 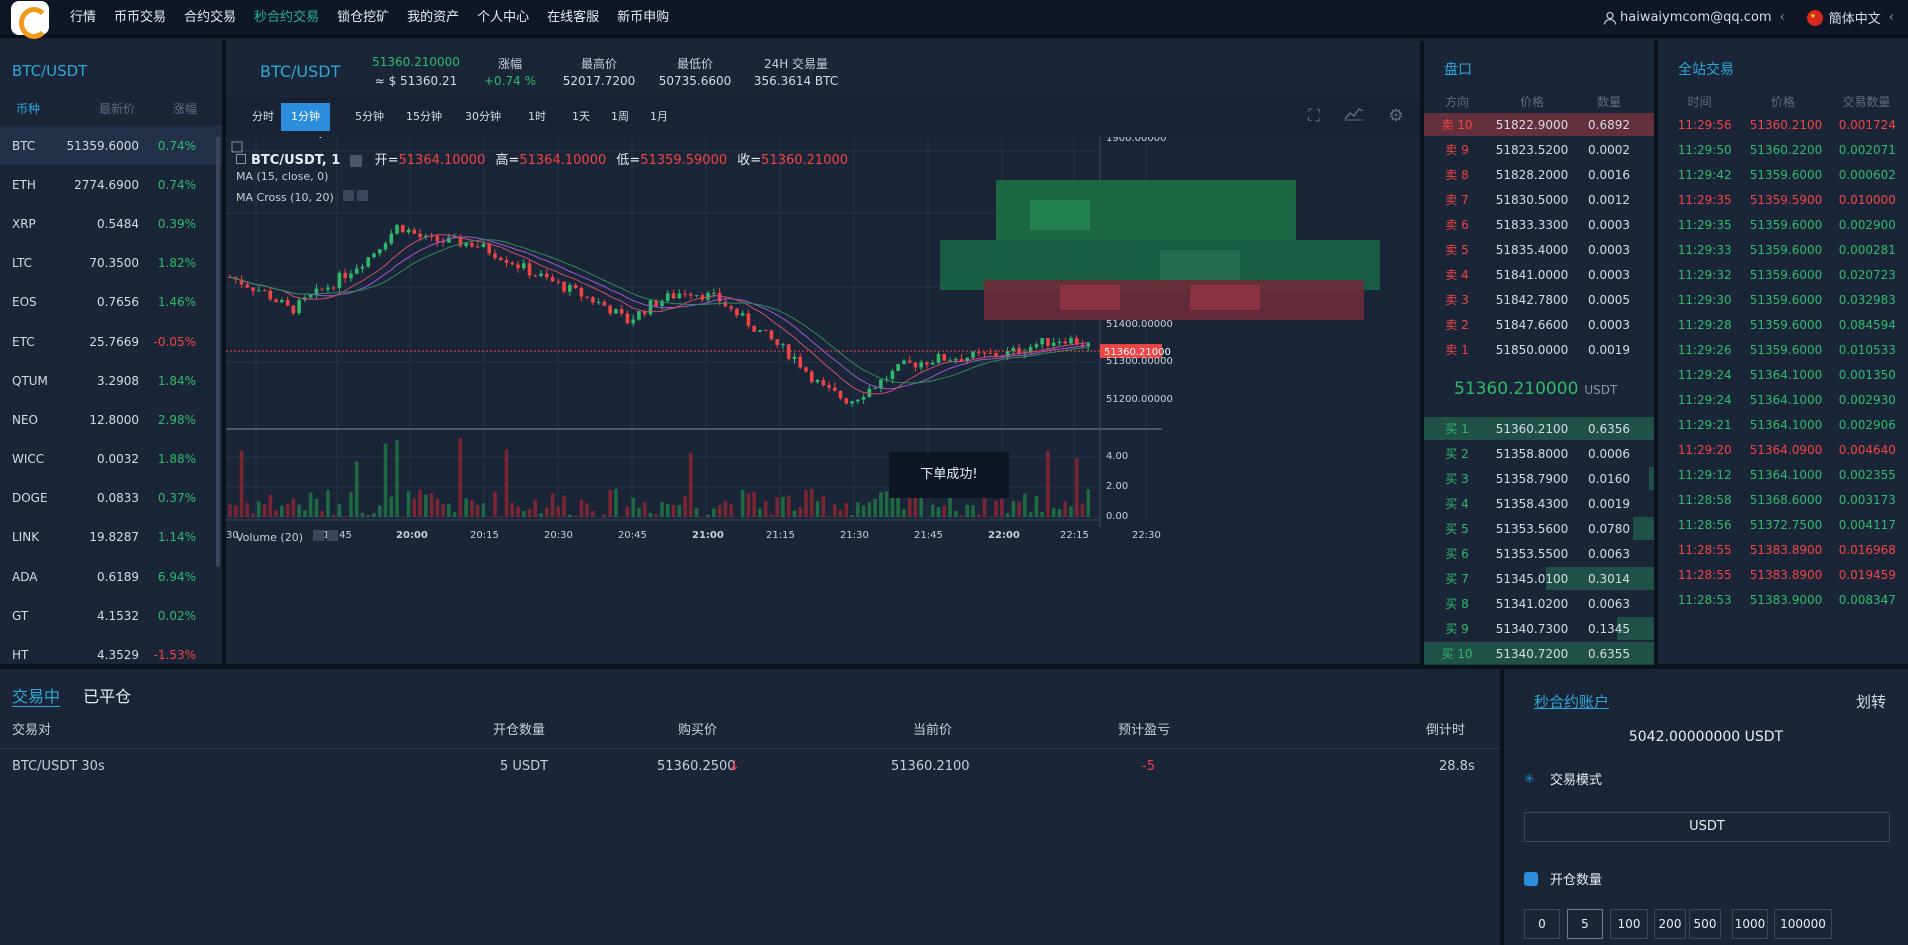 I want to click on timeframe-button: 分时, so click(x=263, y=116).